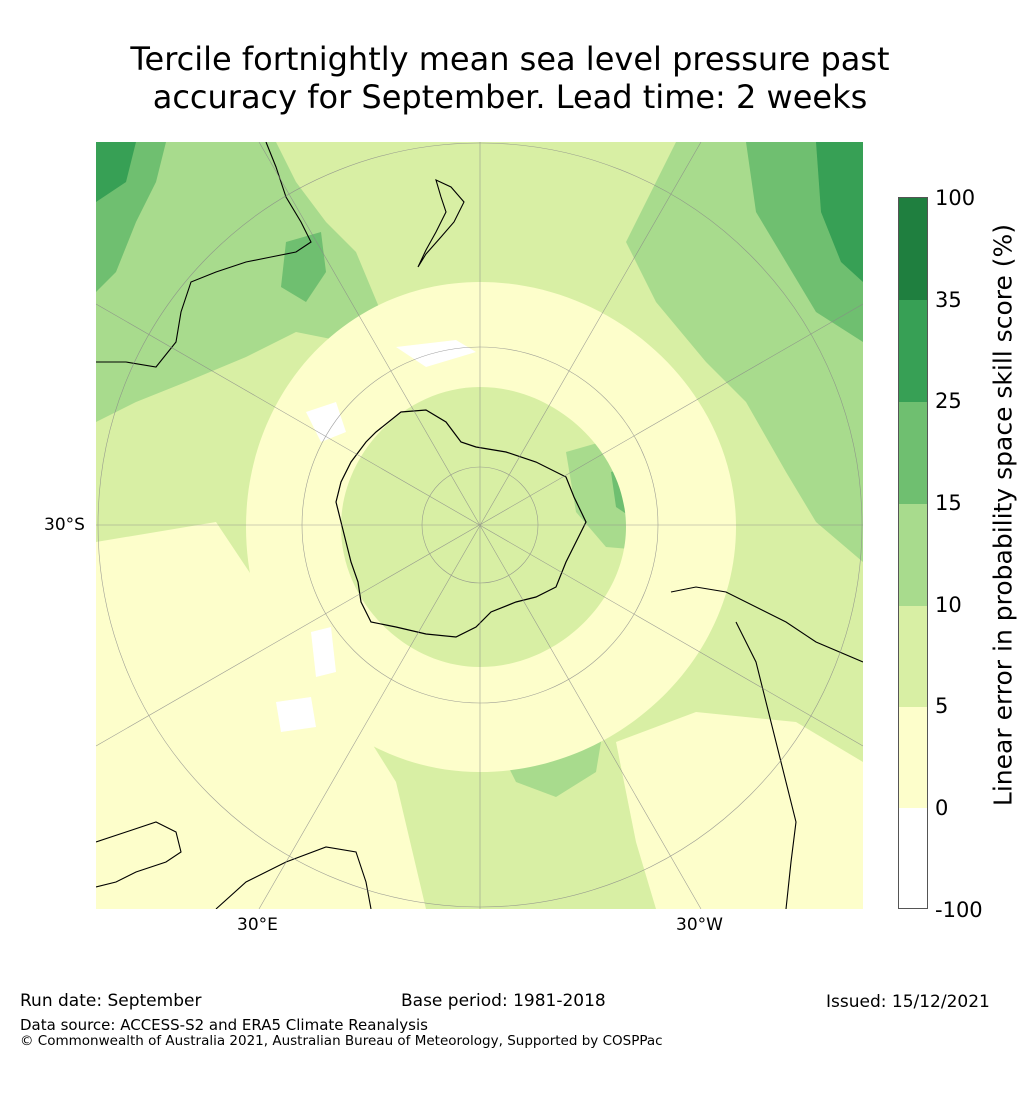  Describe the element at coordinates (948, 503) in the screenshot. I see `colorbar-tick-15: 15` at that location.